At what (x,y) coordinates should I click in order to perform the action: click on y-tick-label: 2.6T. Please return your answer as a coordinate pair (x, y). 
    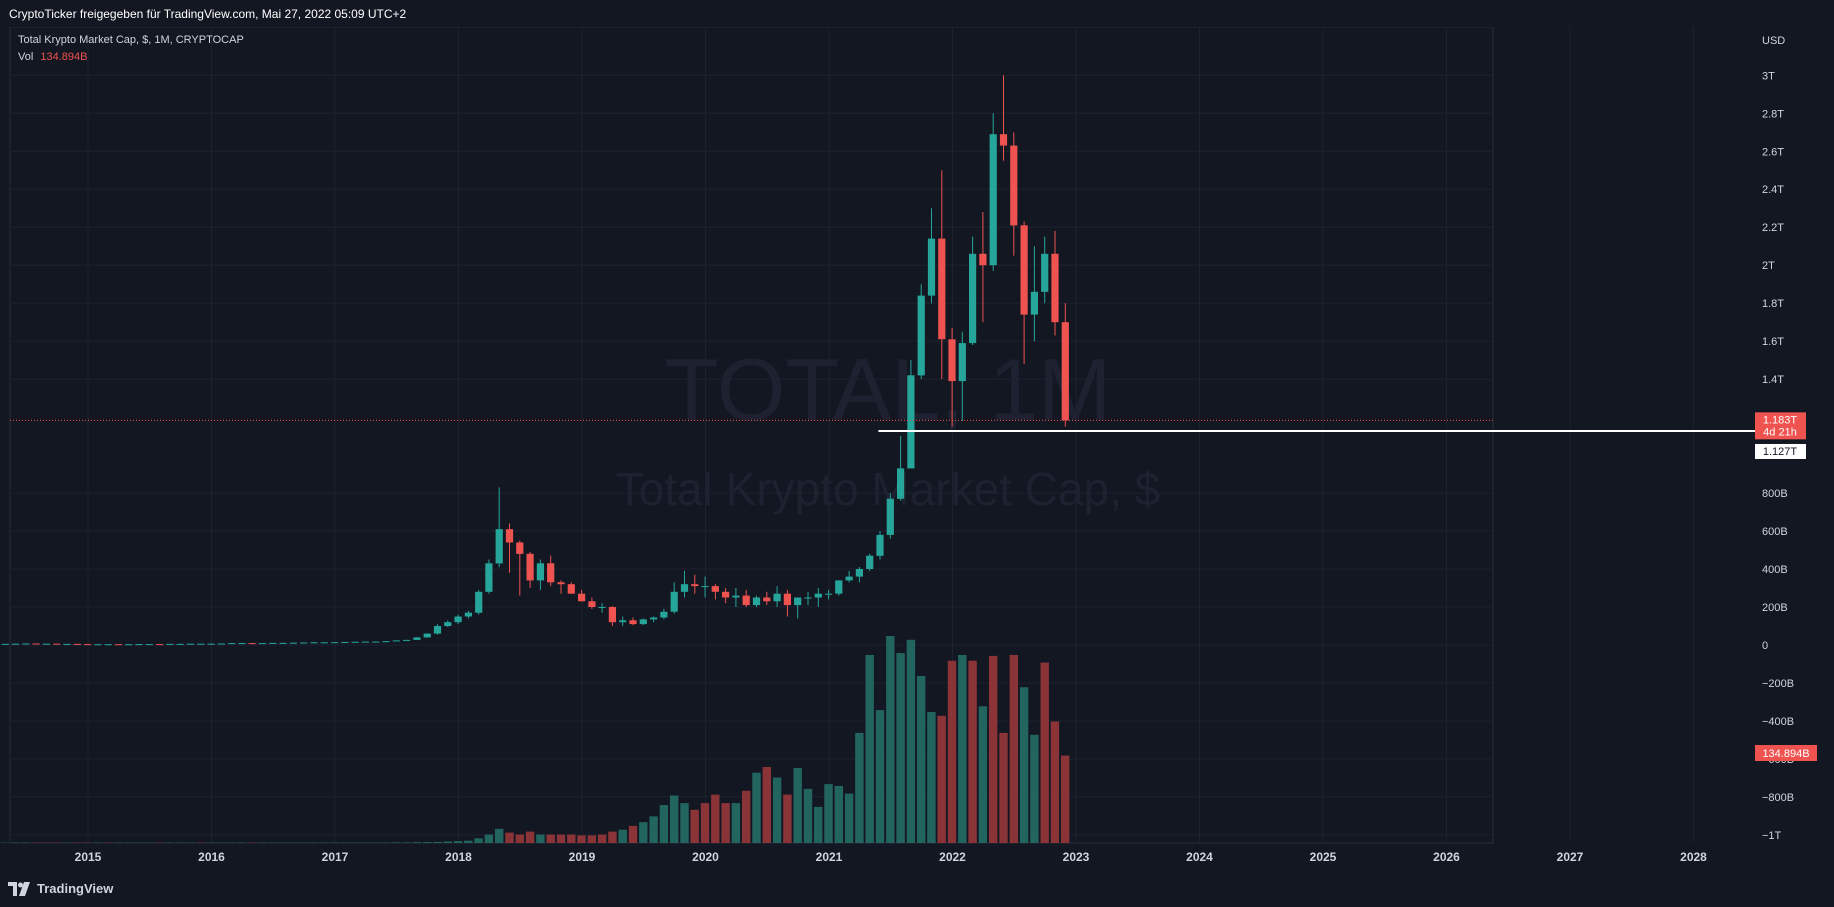
    Looking at the image, I should click on (1773, 152).